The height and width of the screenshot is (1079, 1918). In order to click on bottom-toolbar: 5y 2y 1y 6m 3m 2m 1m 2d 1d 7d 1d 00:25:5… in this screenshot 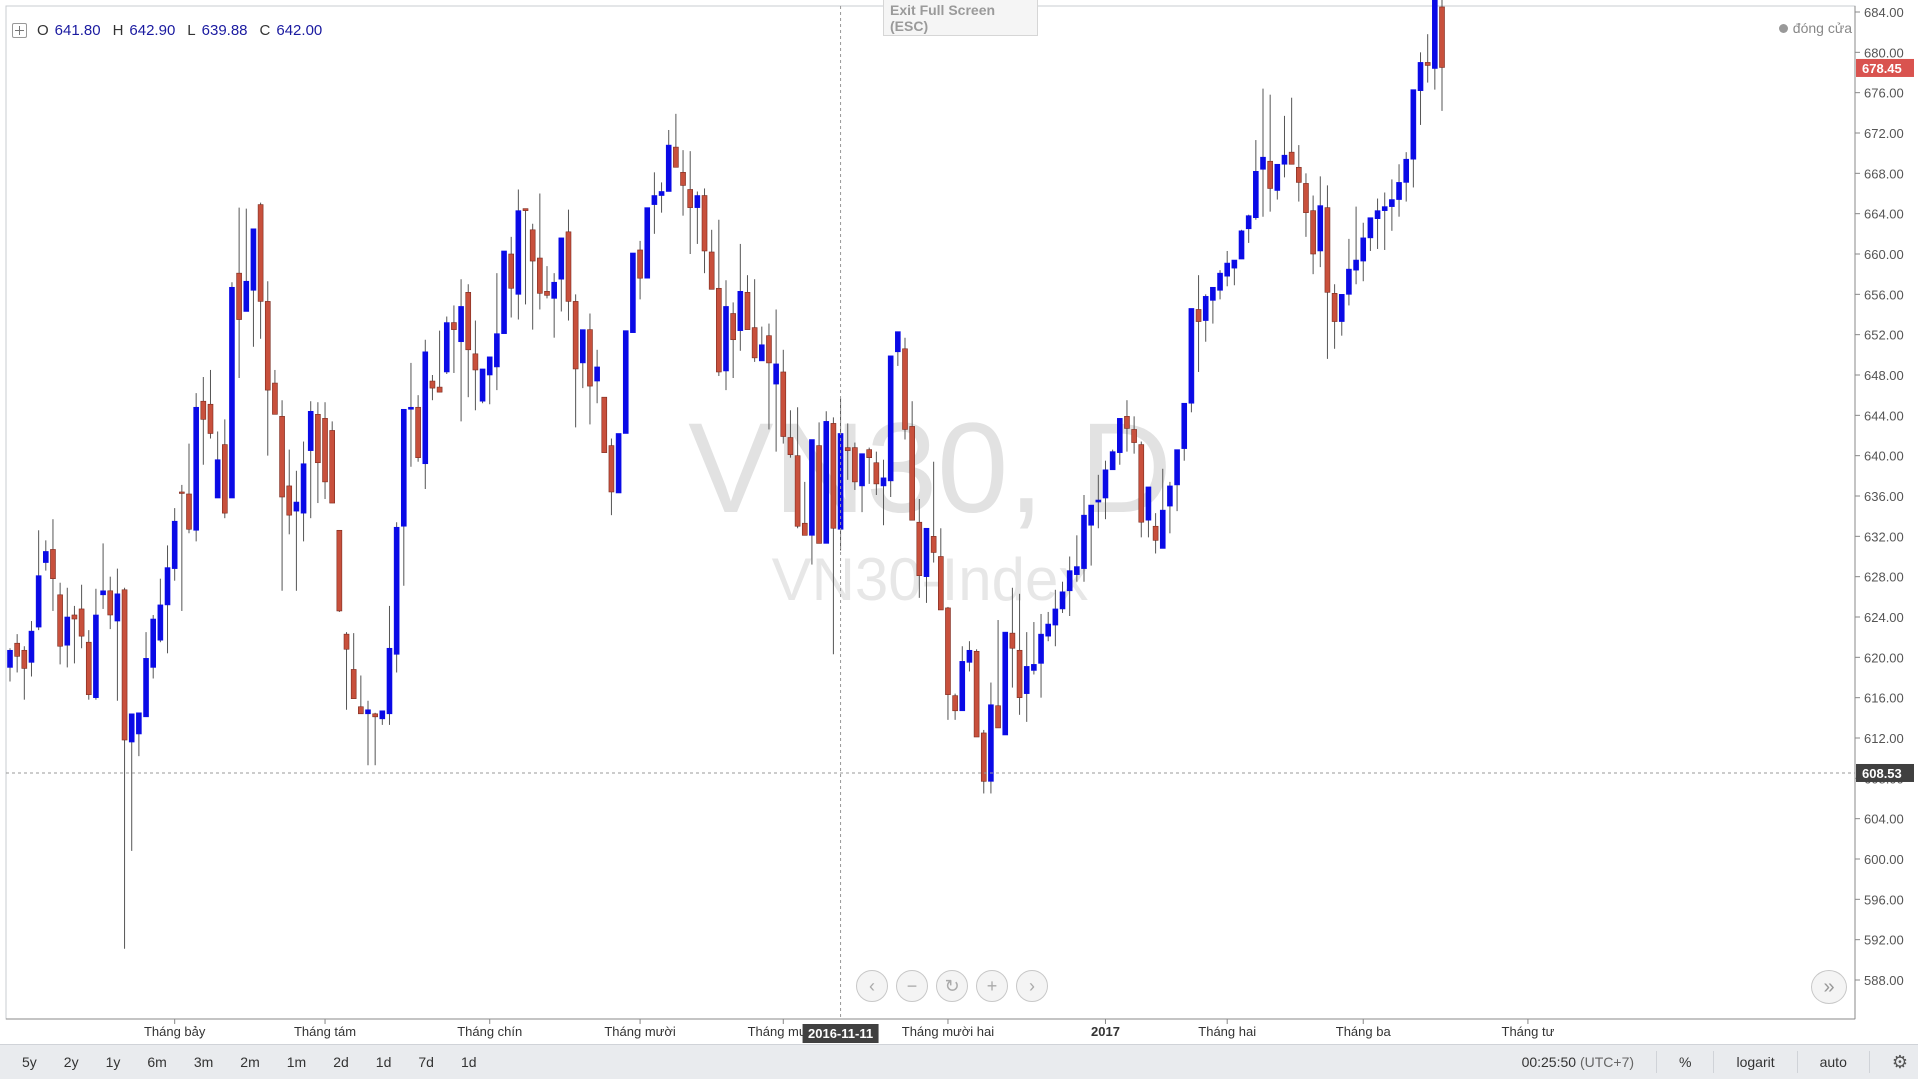, I will do `click(959, 1061)`.